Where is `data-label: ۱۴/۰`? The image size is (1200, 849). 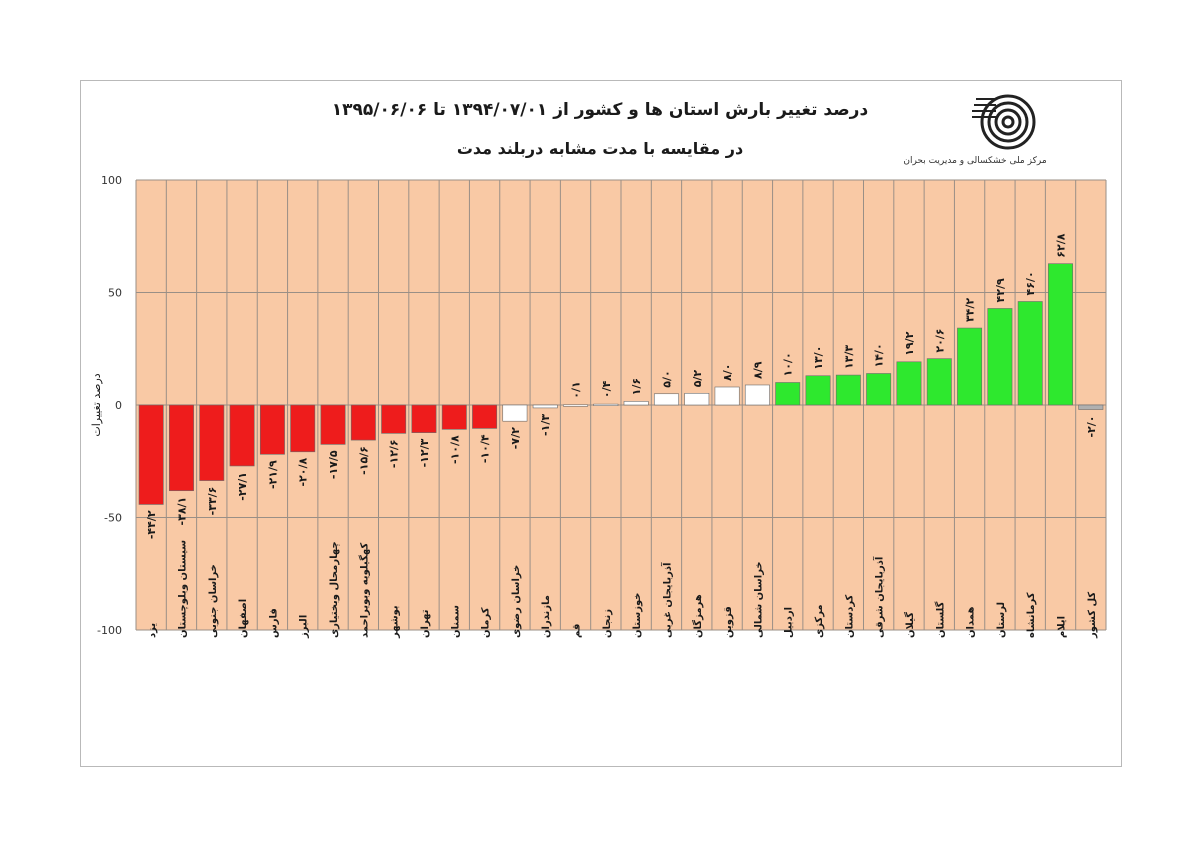 data-label: ۱۴/۰ is located at coordinates (879, 355).